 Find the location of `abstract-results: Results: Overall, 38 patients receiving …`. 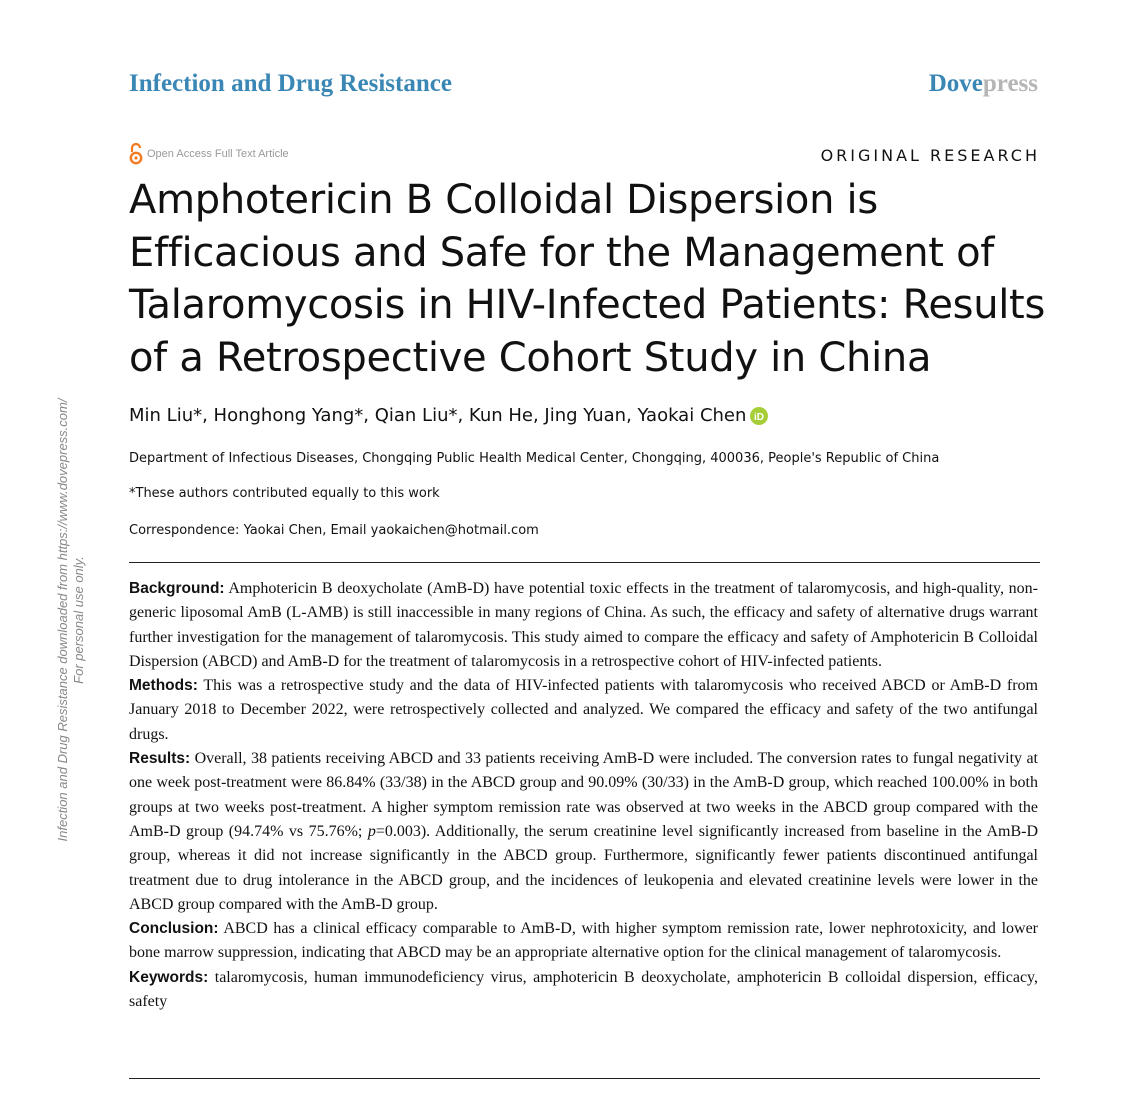

abstract-results: Results: Overall, 38 patients receiving … is located at coordinates (584, 831).